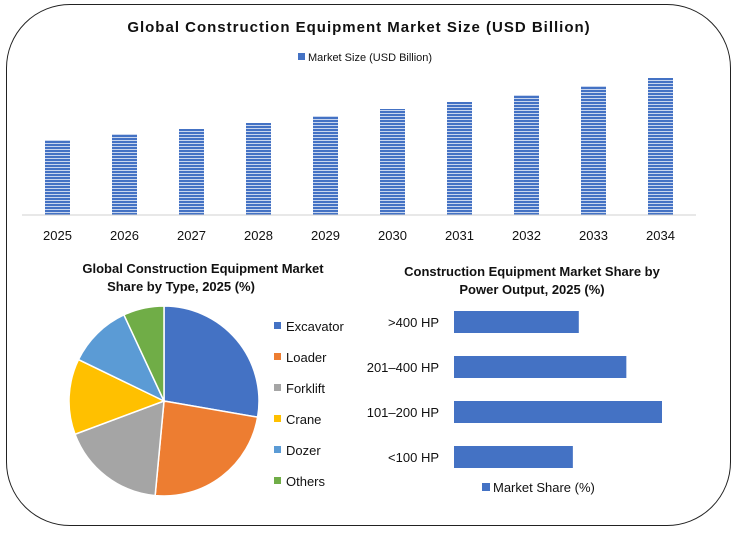 The height and width of the screenshot is (534, 739). I want to click on bar-2029, so click(325, 165).